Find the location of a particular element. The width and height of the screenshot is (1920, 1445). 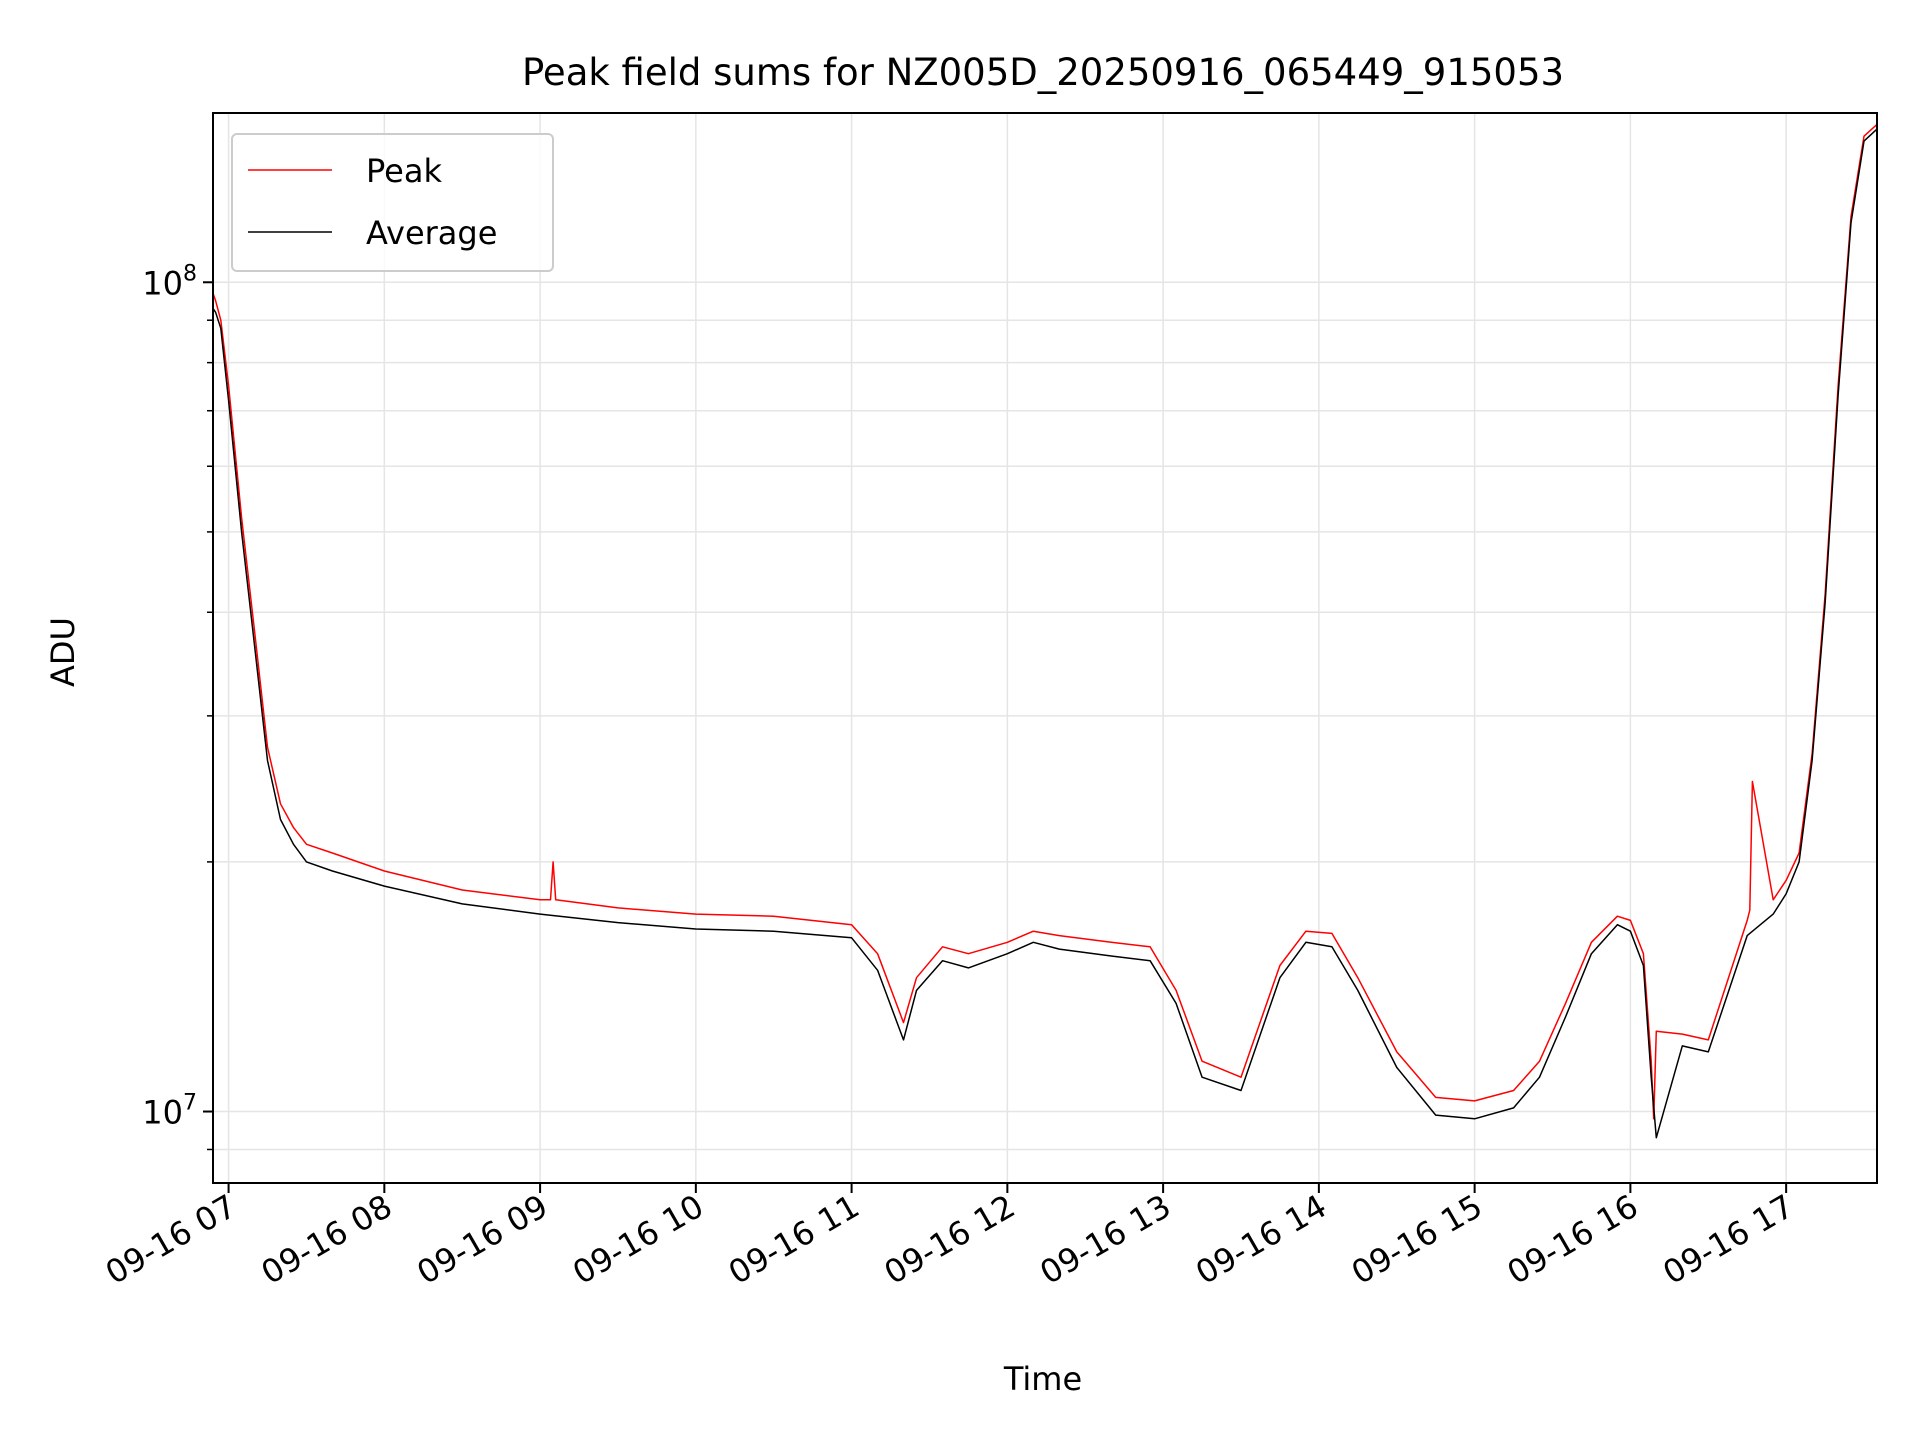

legend: Peak Average is located at coordinates (392, 202).